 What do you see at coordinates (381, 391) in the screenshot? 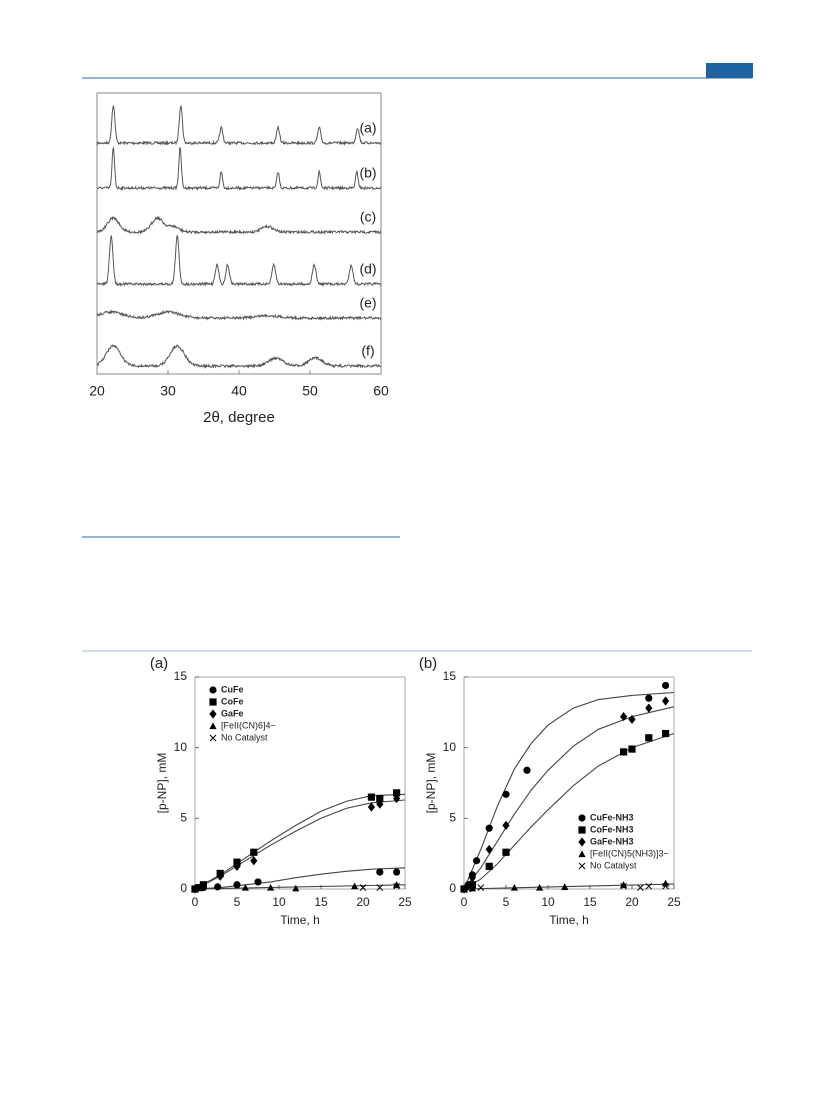
I see `x-tick-label: 60` at bounding box center [381, 391].